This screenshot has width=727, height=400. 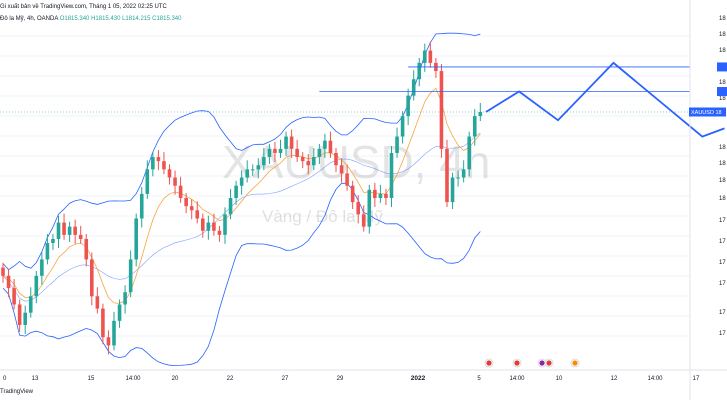 What do you see at coordinates (133, 379) in the screenshot?
I see `x-tick-label: 14:00` at bounding box center [133, 379].